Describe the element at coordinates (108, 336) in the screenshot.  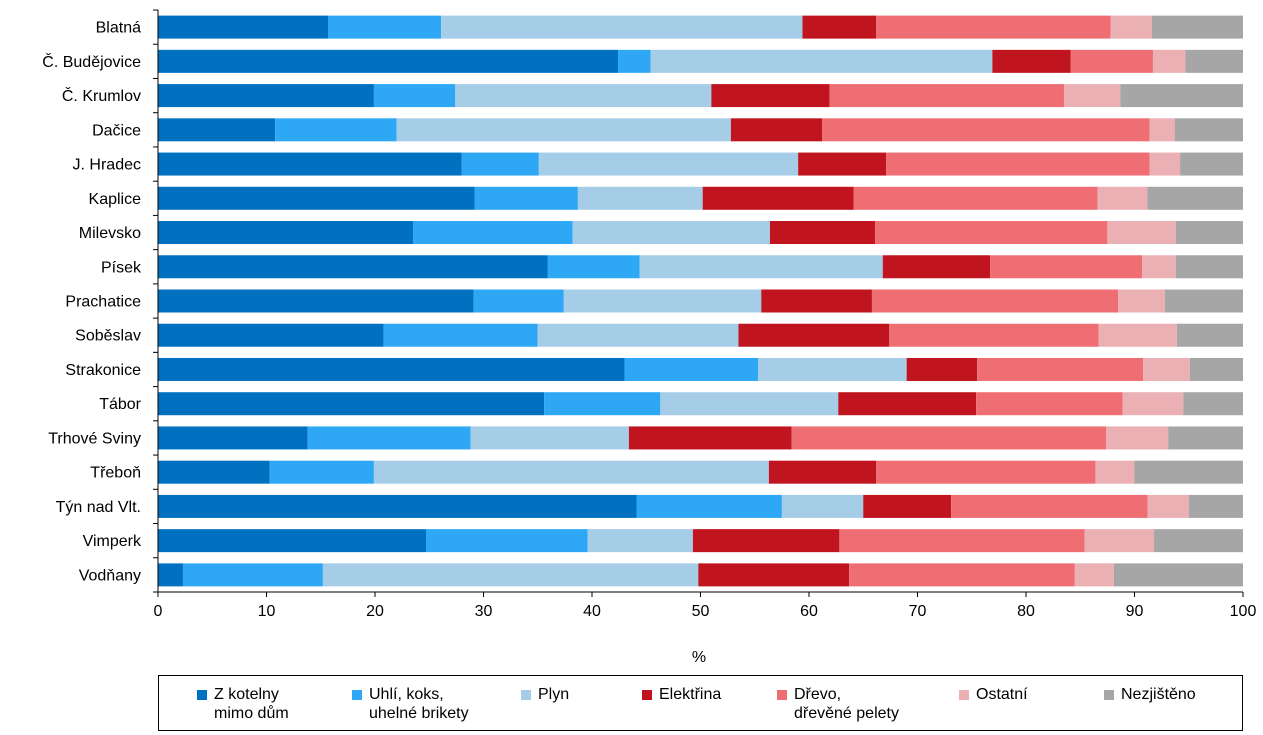
I see `category-label: Soběslav` at that location.